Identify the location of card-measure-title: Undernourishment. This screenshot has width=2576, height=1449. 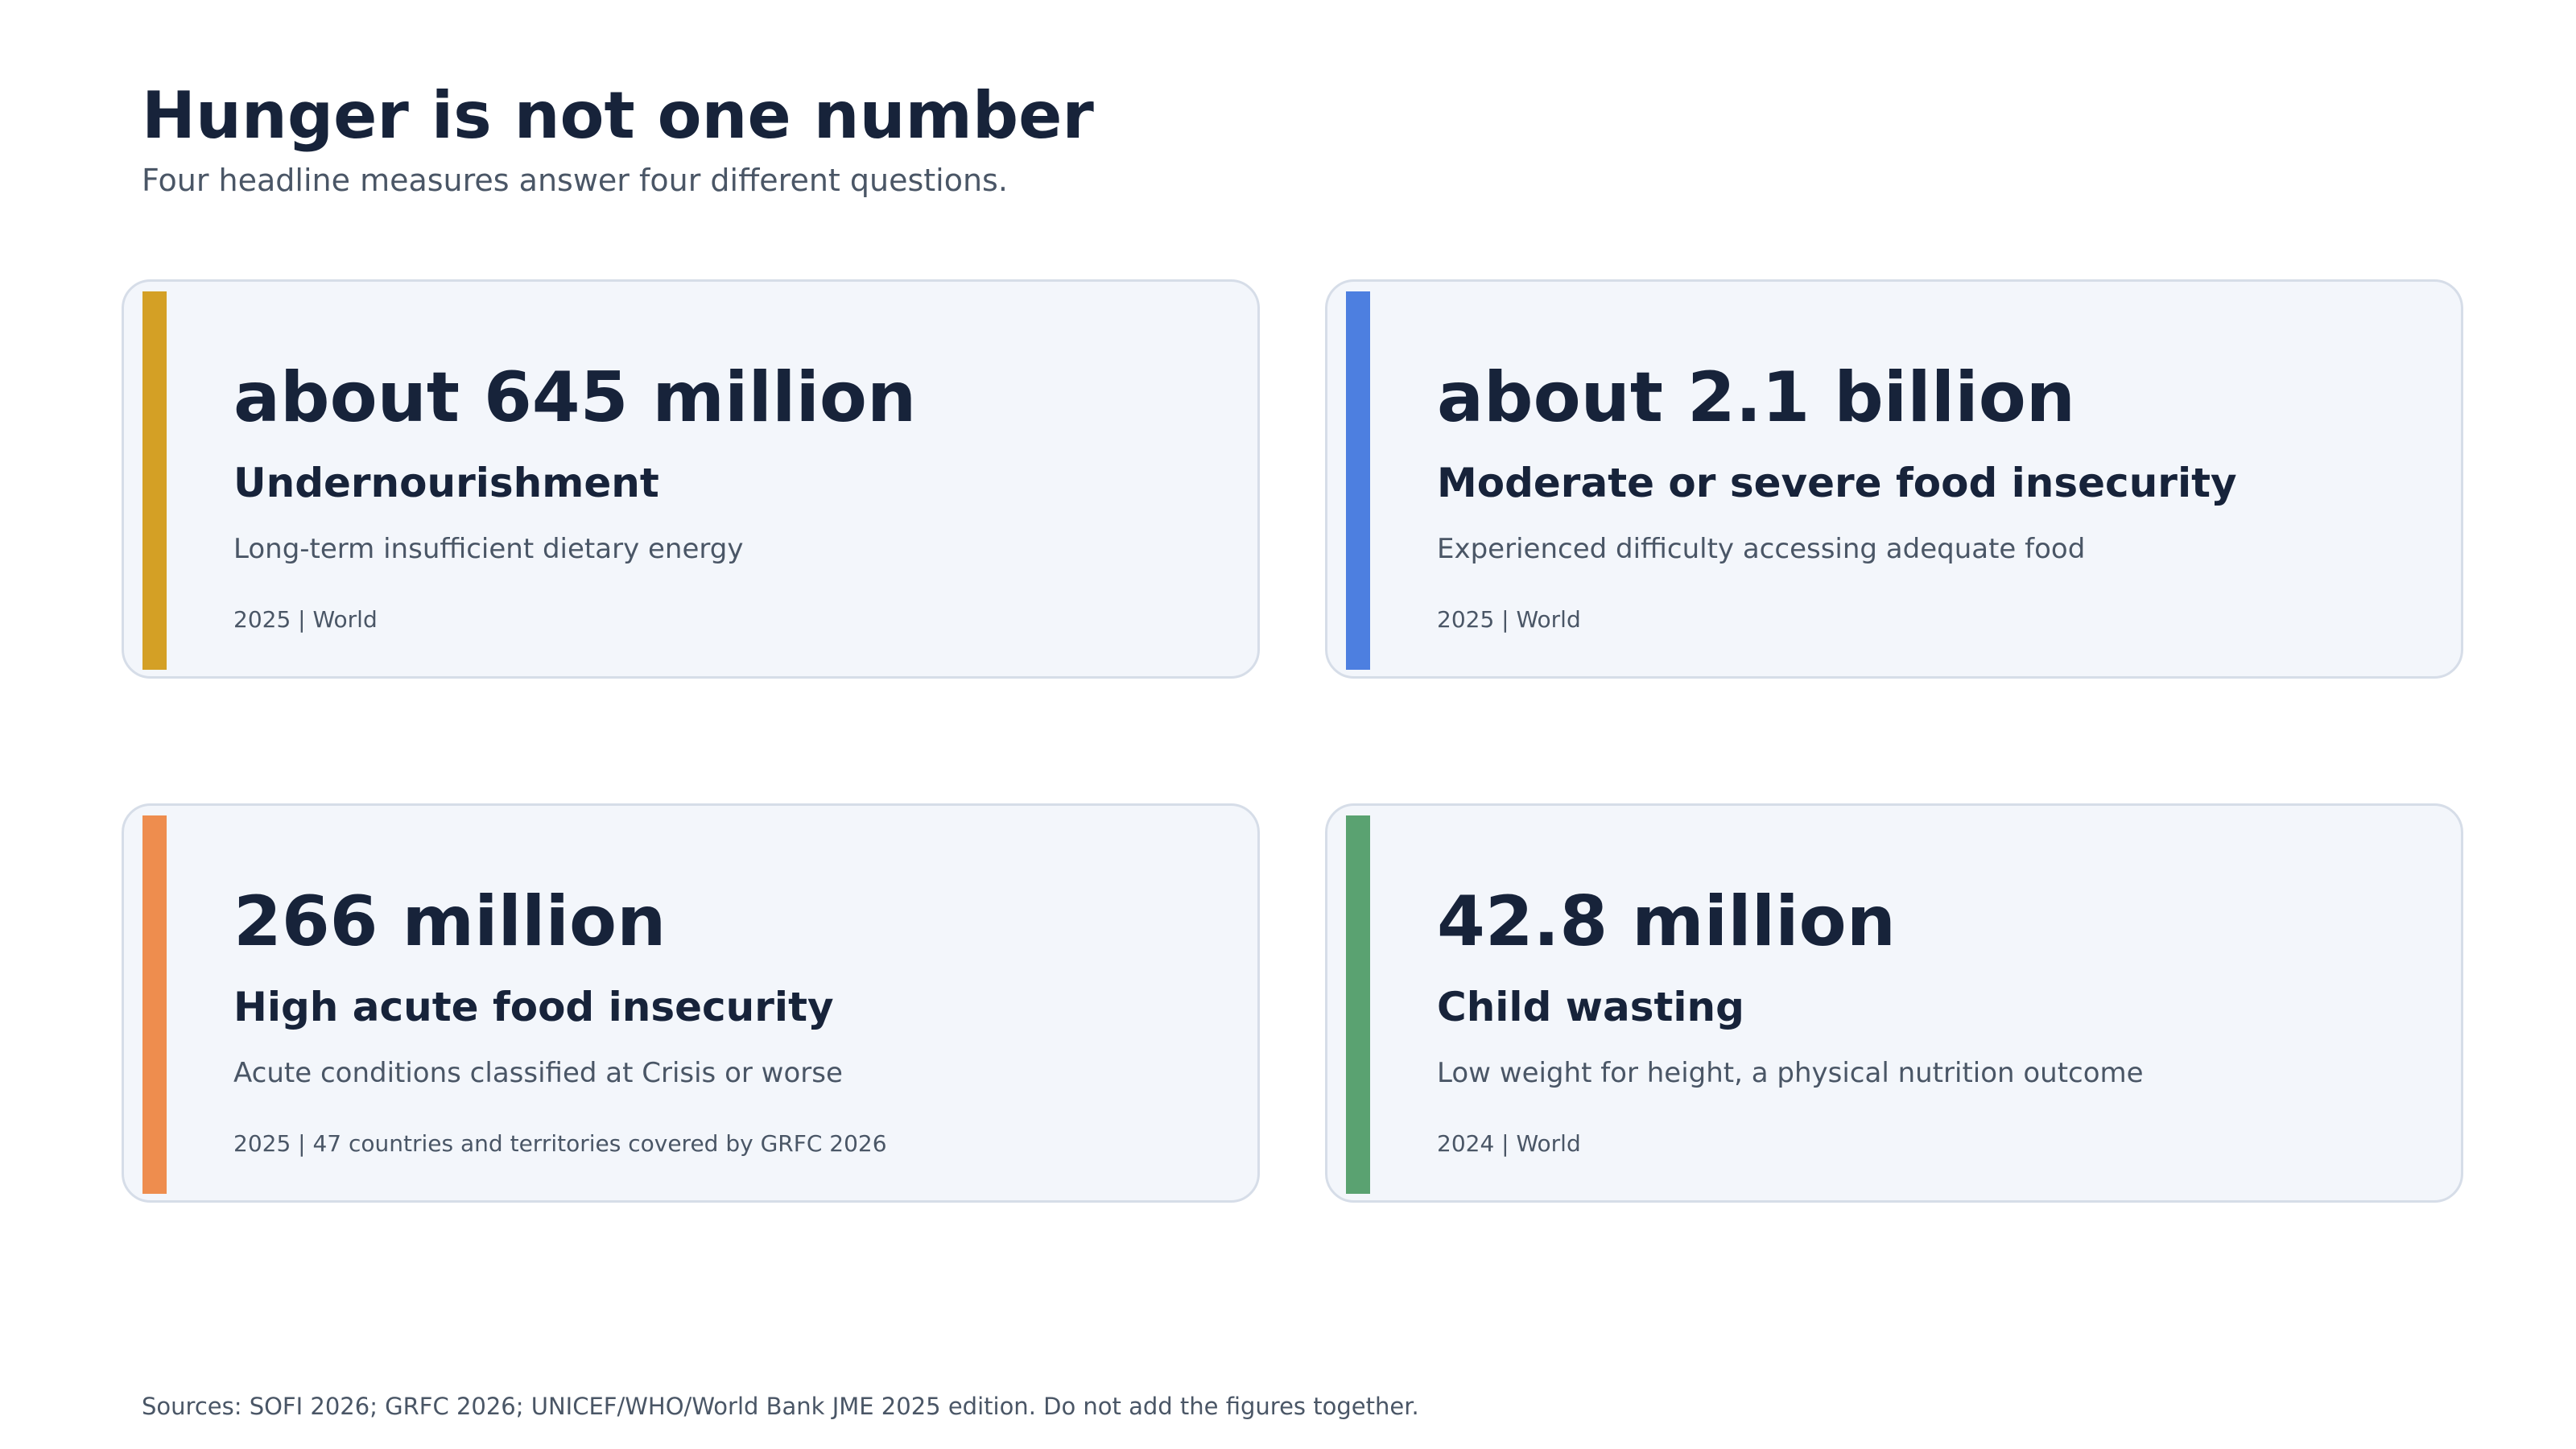
(446, 483).